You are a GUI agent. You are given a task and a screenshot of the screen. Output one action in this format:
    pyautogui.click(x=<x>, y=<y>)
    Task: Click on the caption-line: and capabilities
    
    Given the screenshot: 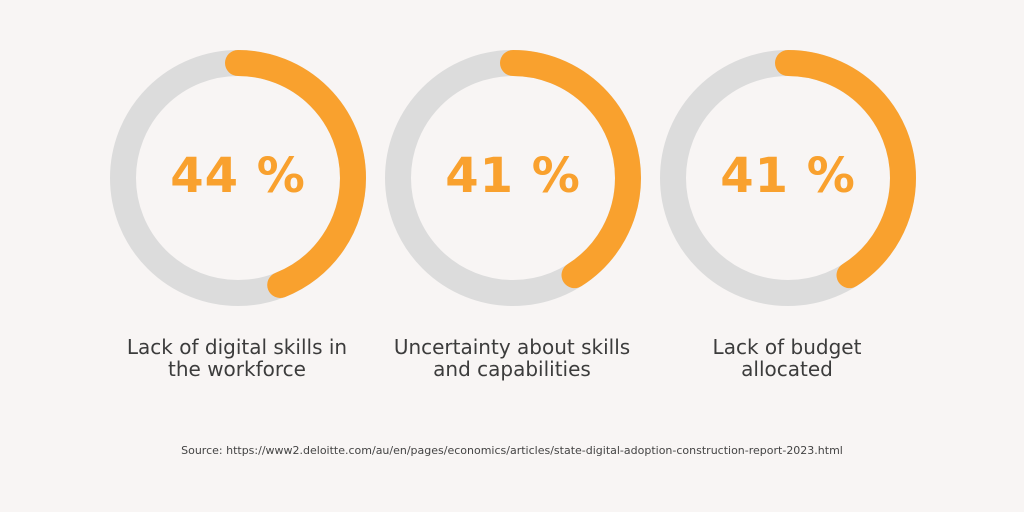 What is the action you would take?
    pyautogui.click(x=512, y=369)
    